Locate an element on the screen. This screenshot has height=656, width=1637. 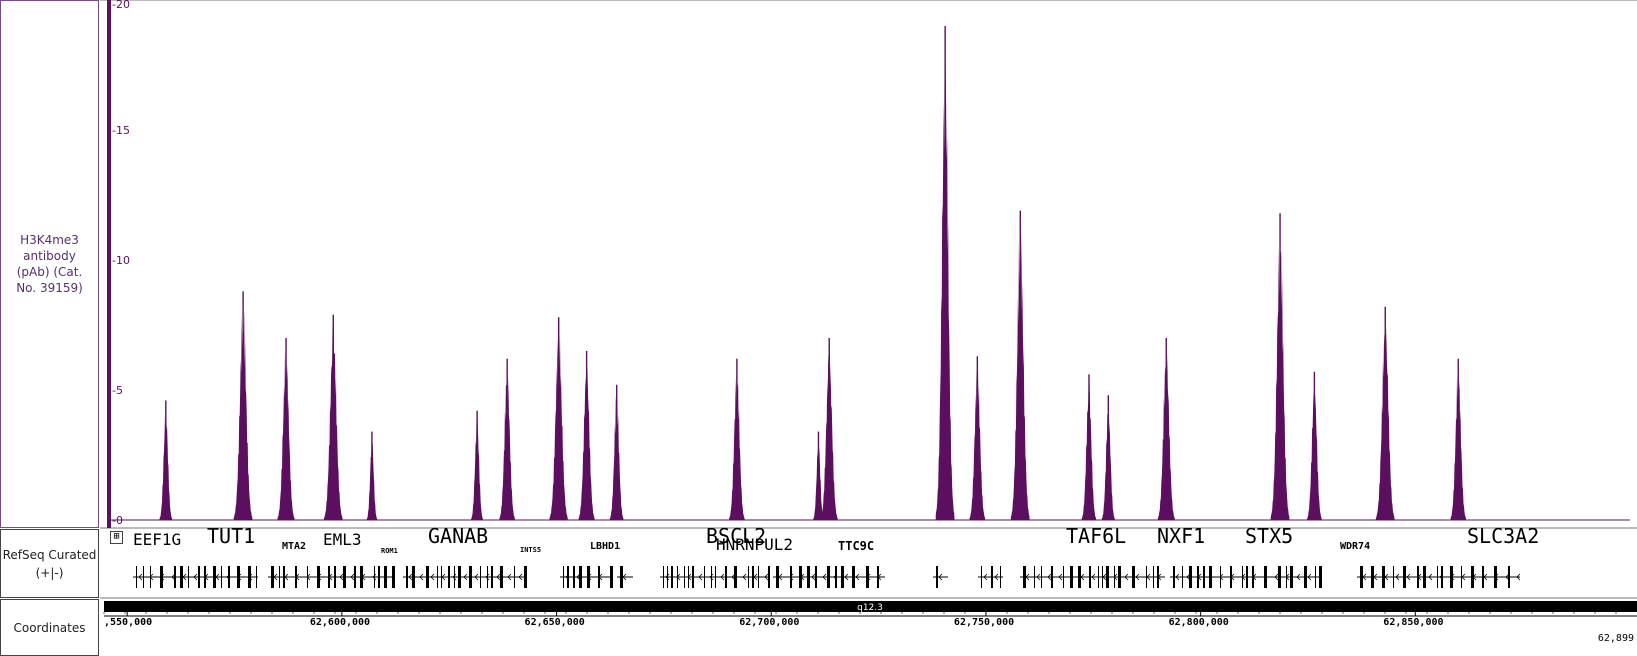
gene-label: GANAB is located at coordinates (458, 536).